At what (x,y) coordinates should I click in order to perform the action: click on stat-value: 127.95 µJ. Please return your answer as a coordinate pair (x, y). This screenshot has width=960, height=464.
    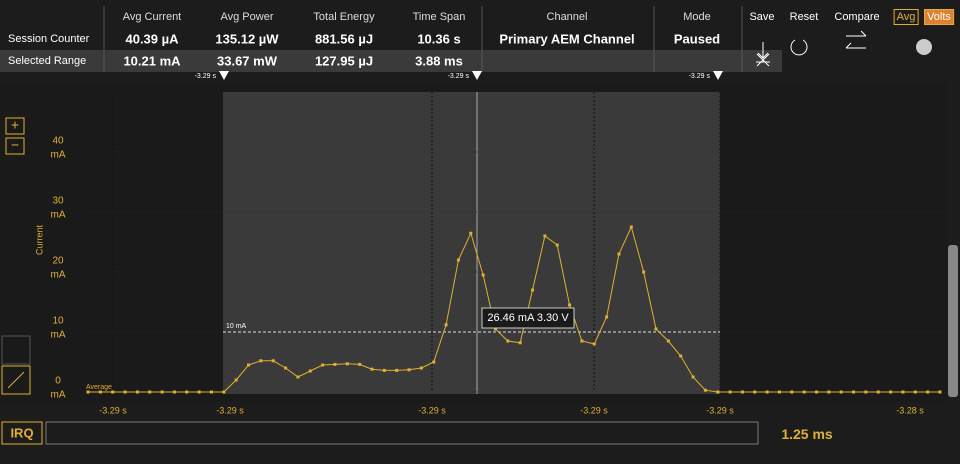
    Looking at the image, I should click on (344, 61).